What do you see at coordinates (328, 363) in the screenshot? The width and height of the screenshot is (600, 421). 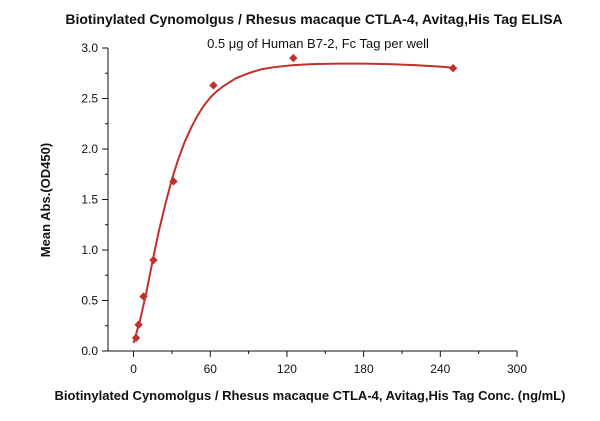 I see `x-axis-ticks: 0 60 120 180 240 300` at bounding box center [328, 363].